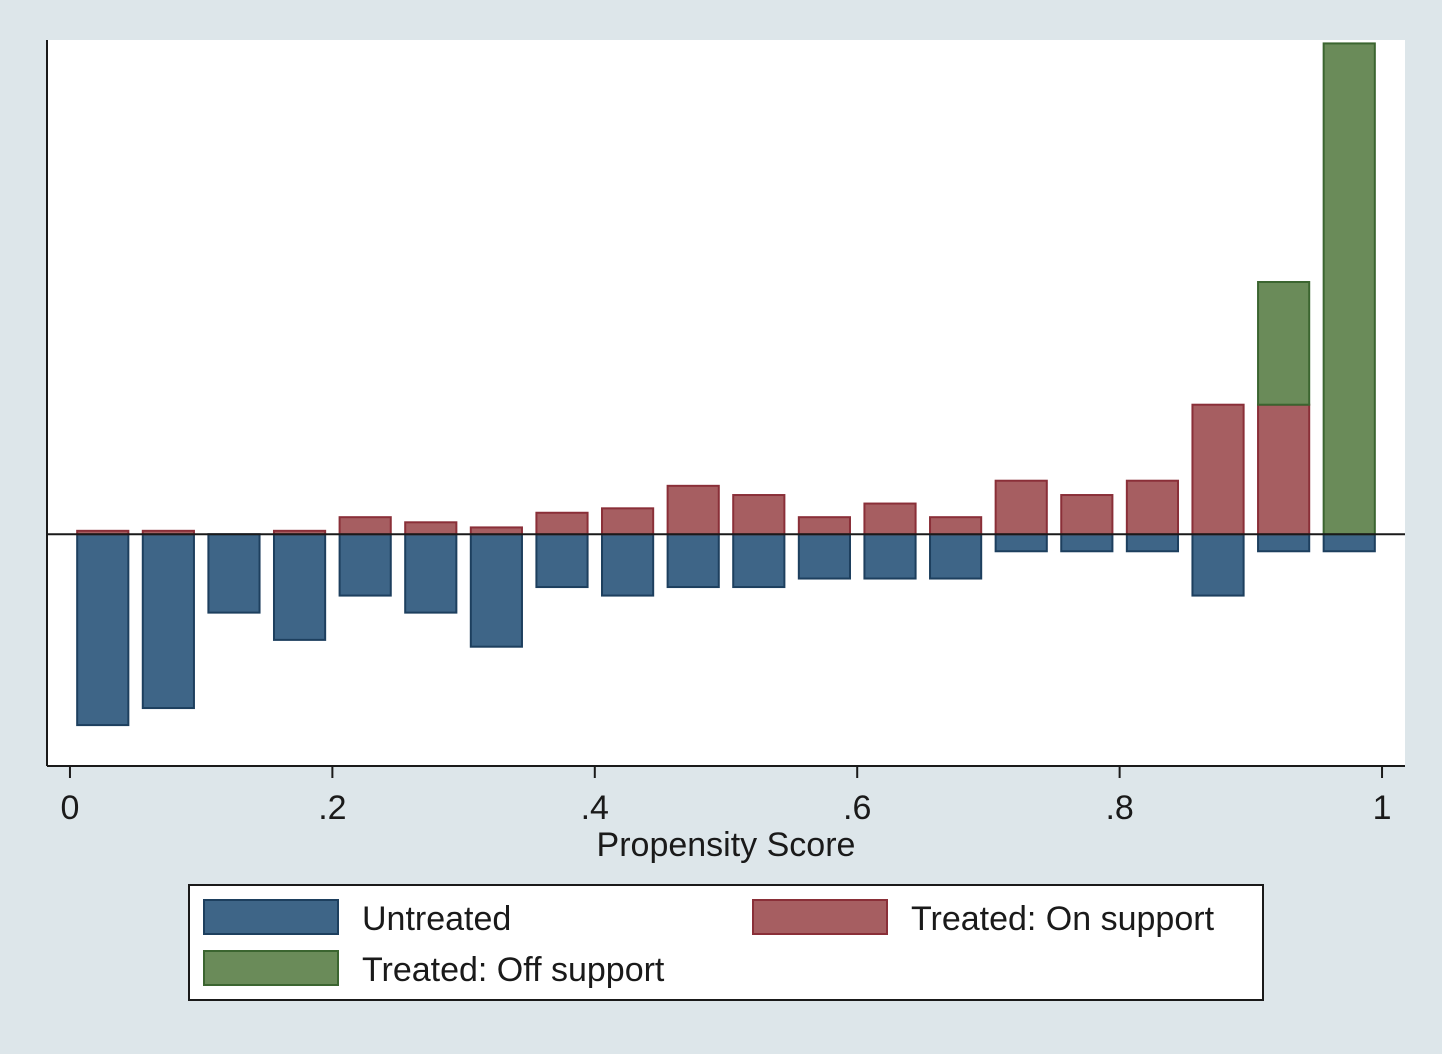  What do you see at coordinates (332, 808) in the screenshot?
I see `x-tick-label-1: .2` at bounding box center [332, 808].